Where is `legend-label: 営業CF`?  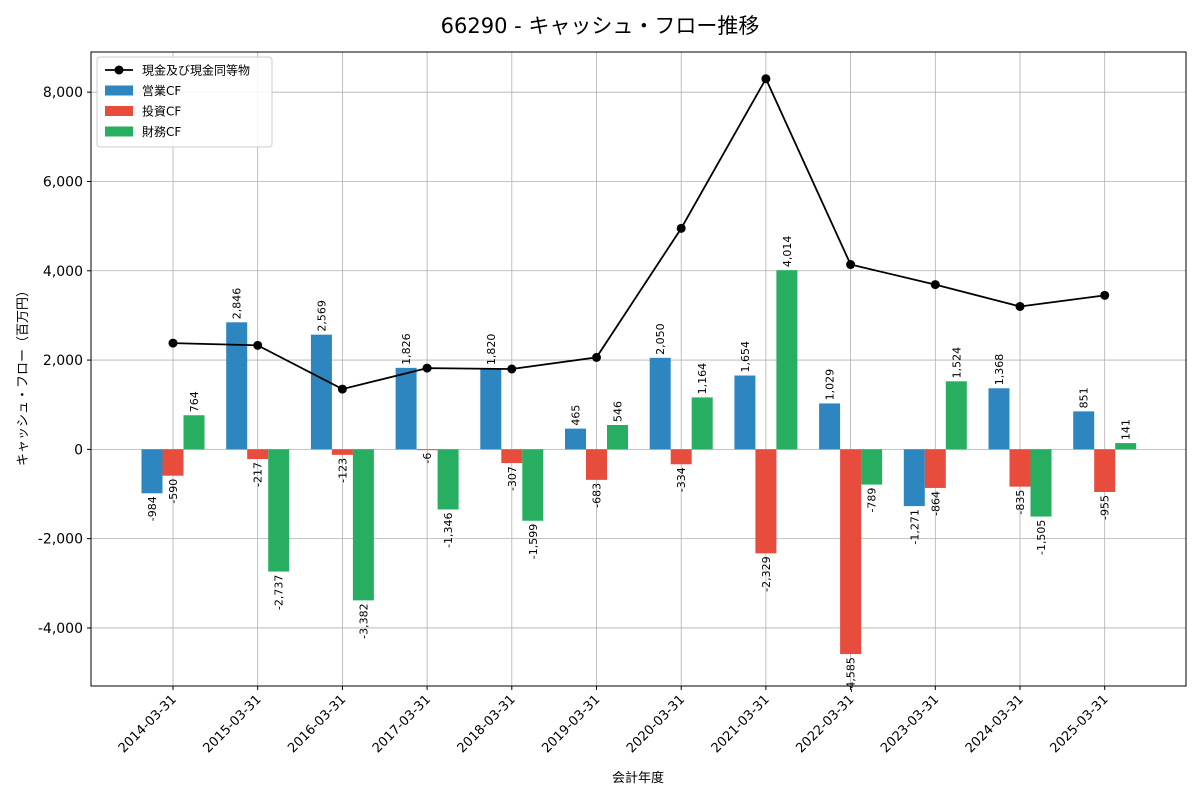
legend-label: 営業CF is located at coordinates (161, 91).